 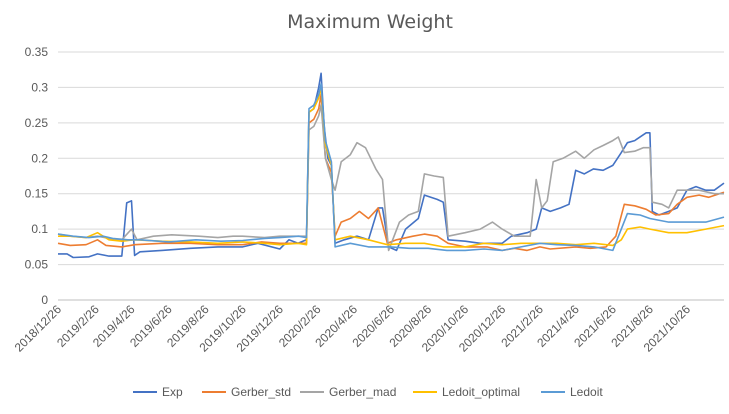 What do you see at coordinates (37, 52) in the screenshot?
I see `y-tick-label: 0.35` at bounding box center [37, 52].